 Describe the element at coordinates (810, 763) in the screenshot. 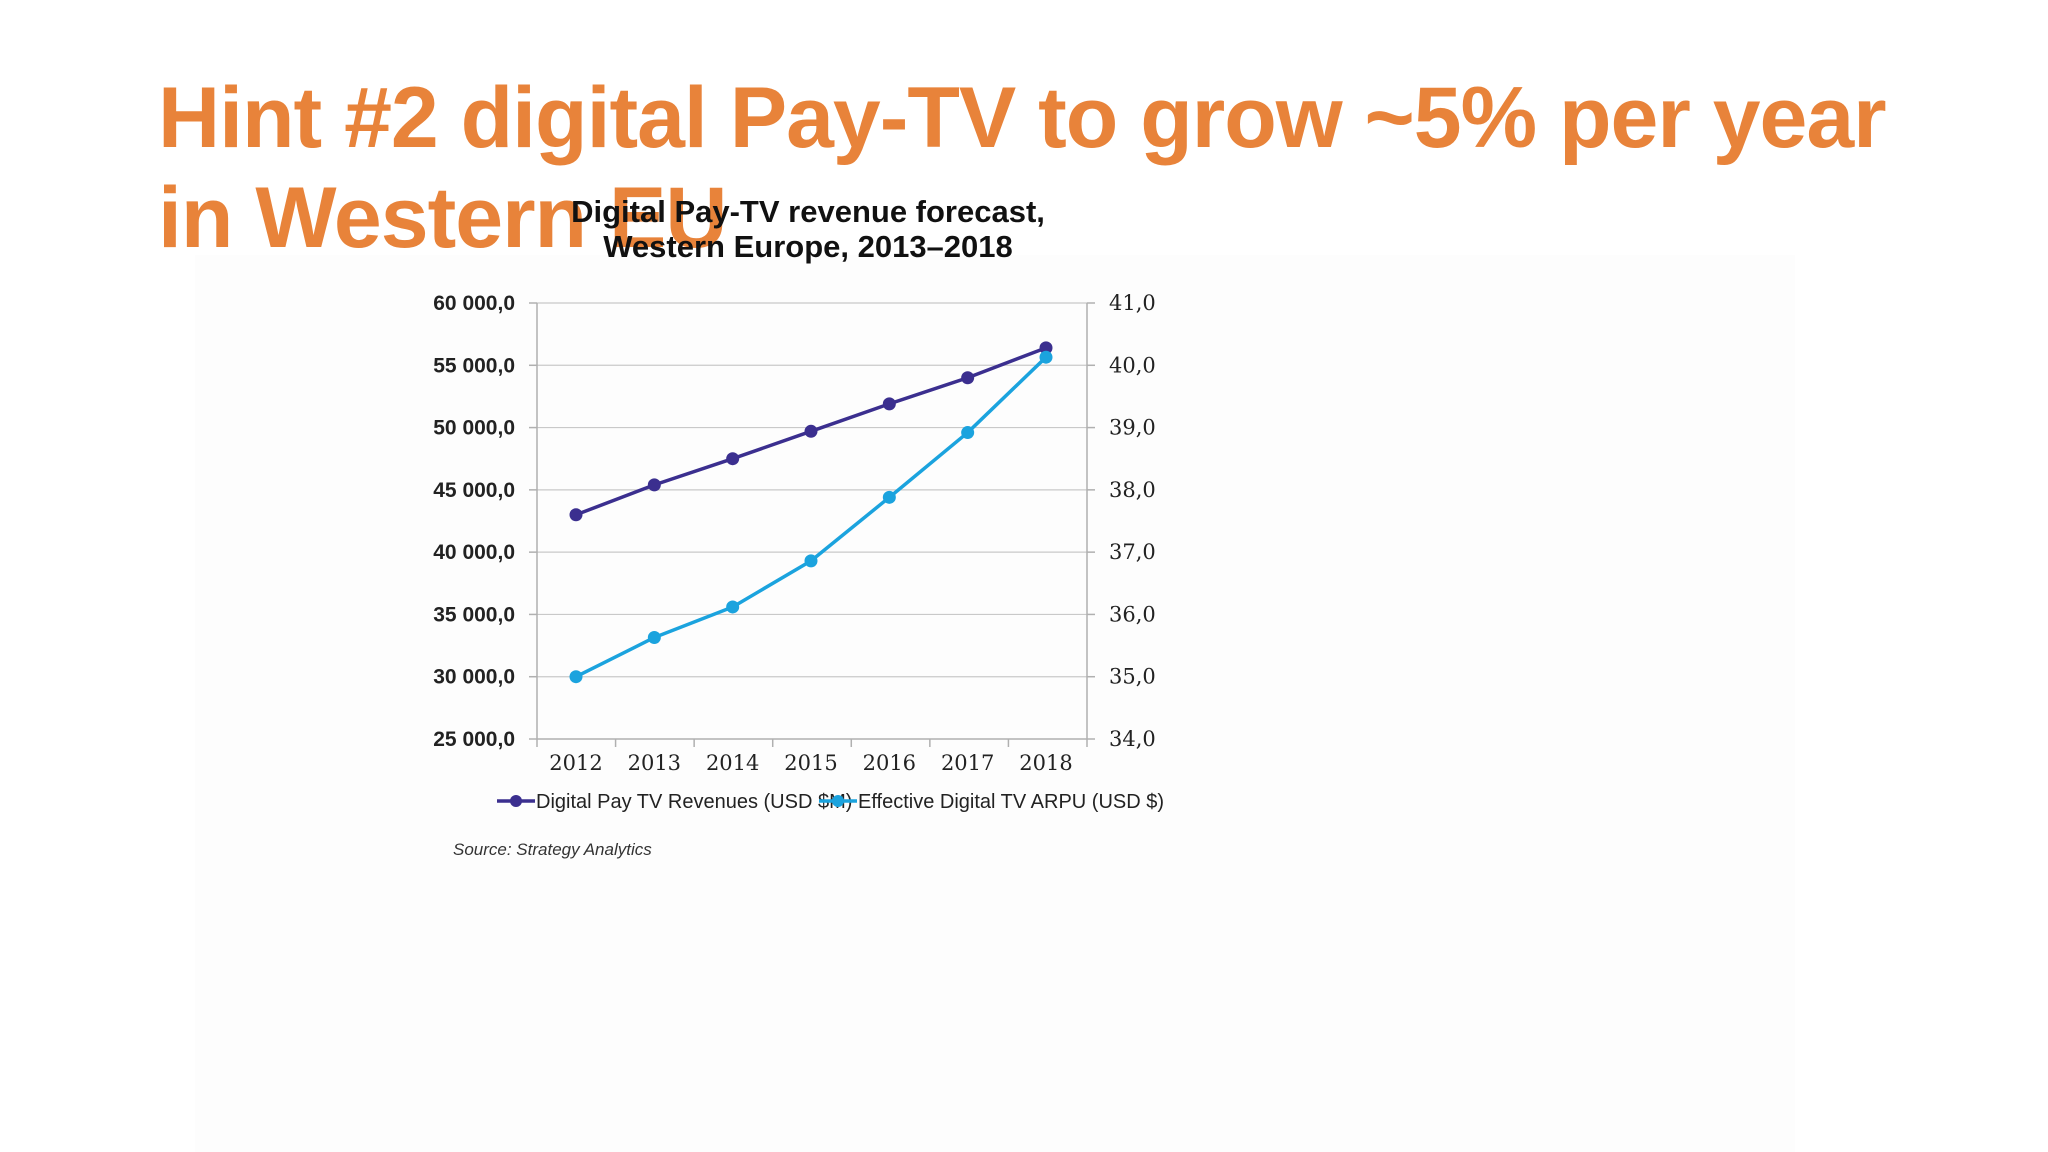

I see `x-tick-label: 2015` at that location.